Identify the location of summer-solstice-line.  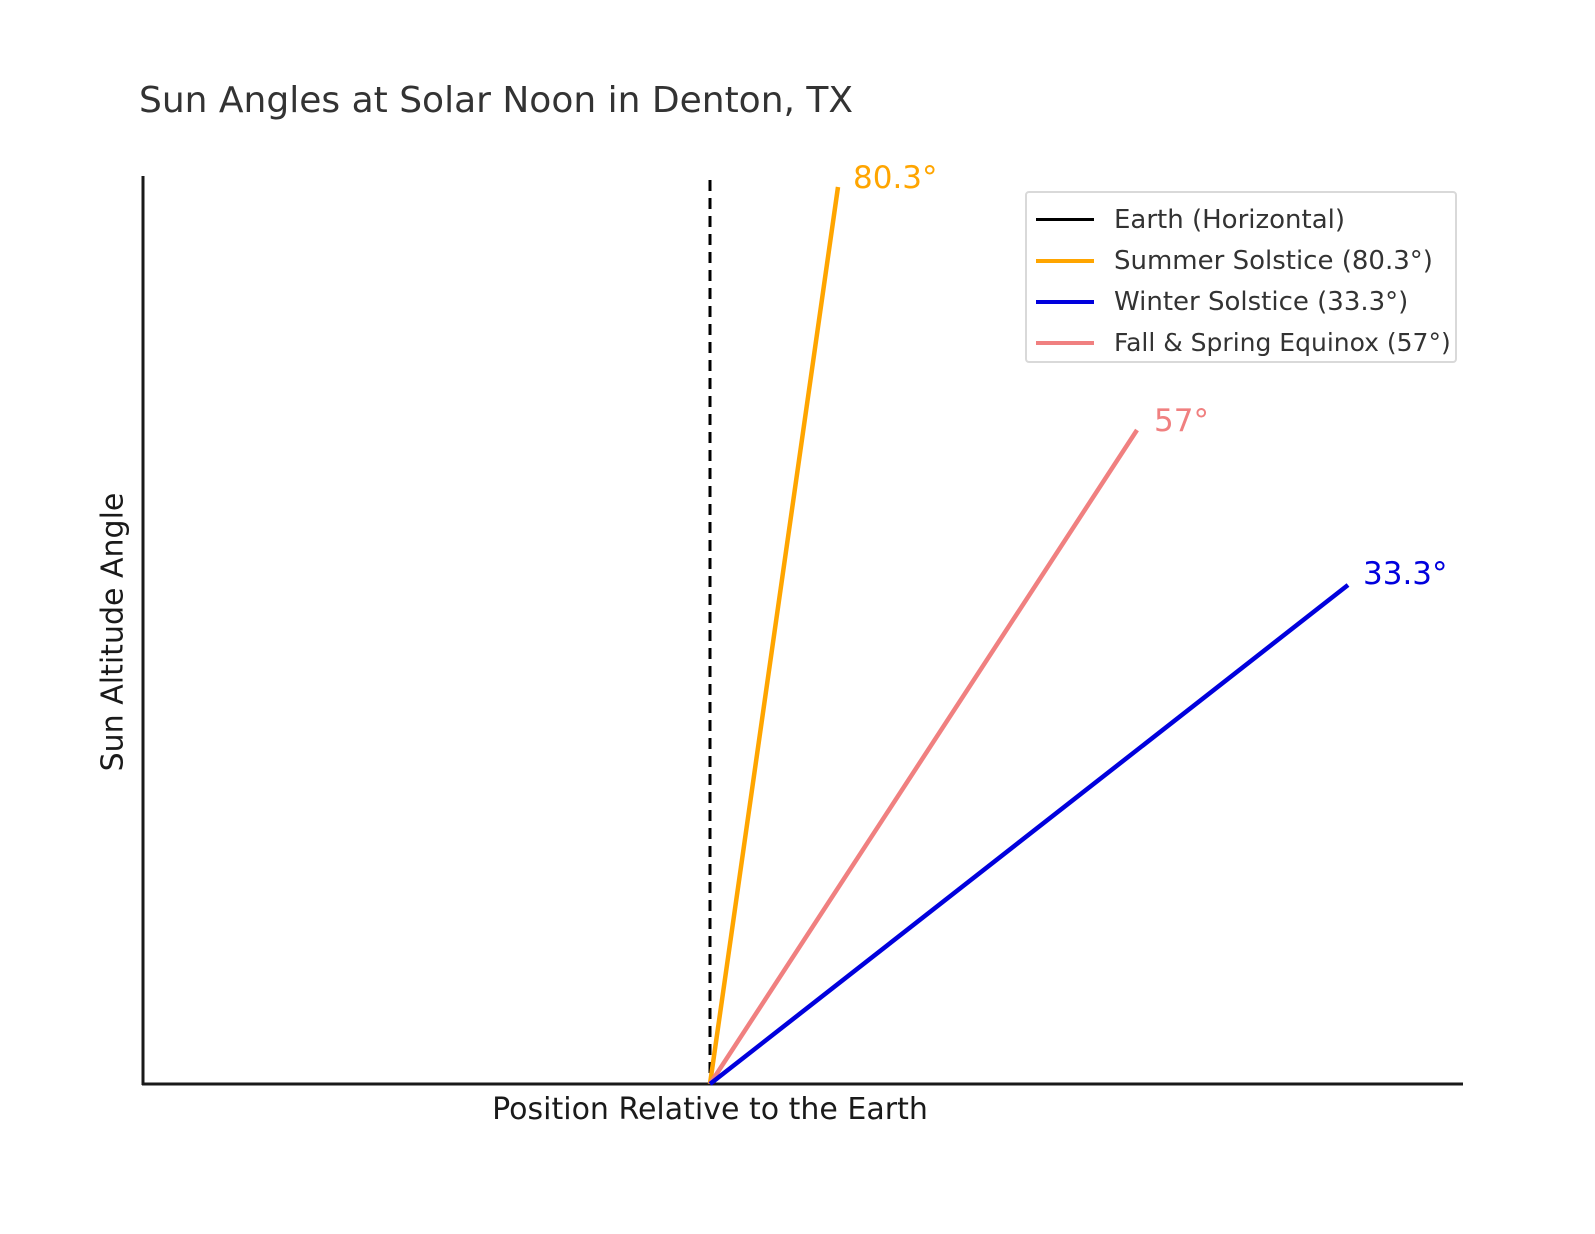
(774, 635).